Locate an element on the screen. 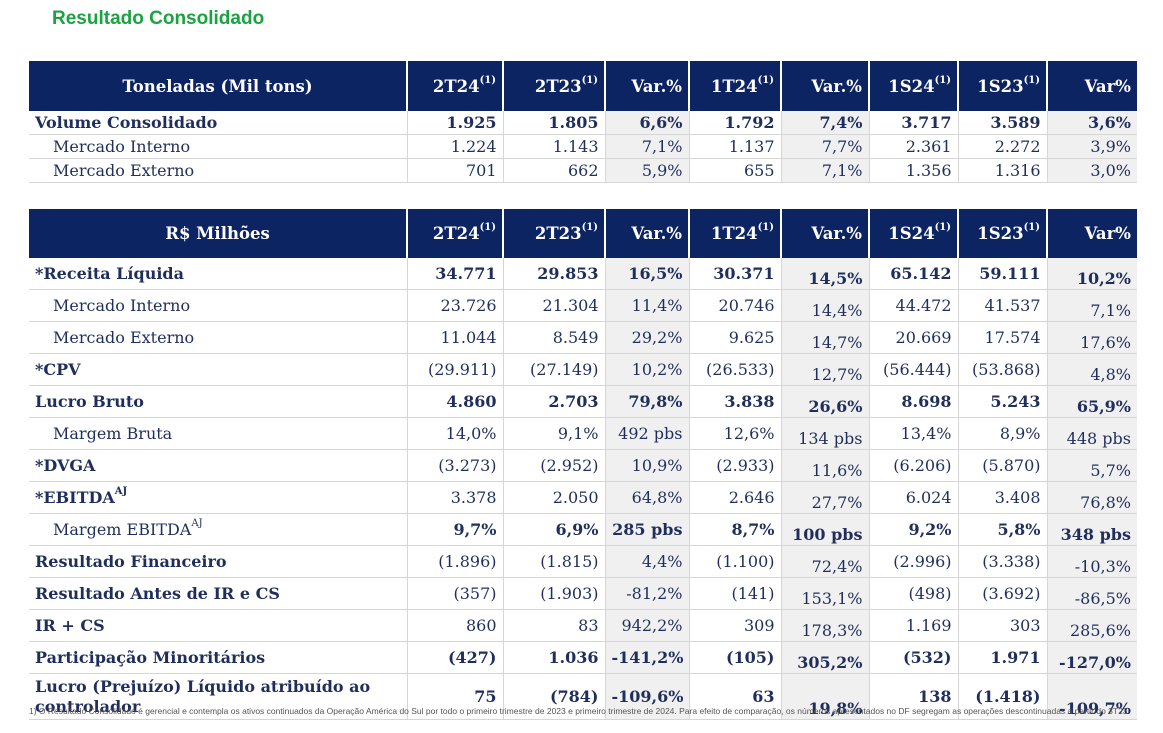 The width and height of the screenshot is (1163, 733). header-label: 1S23 is located at coordinates (1000, 86).